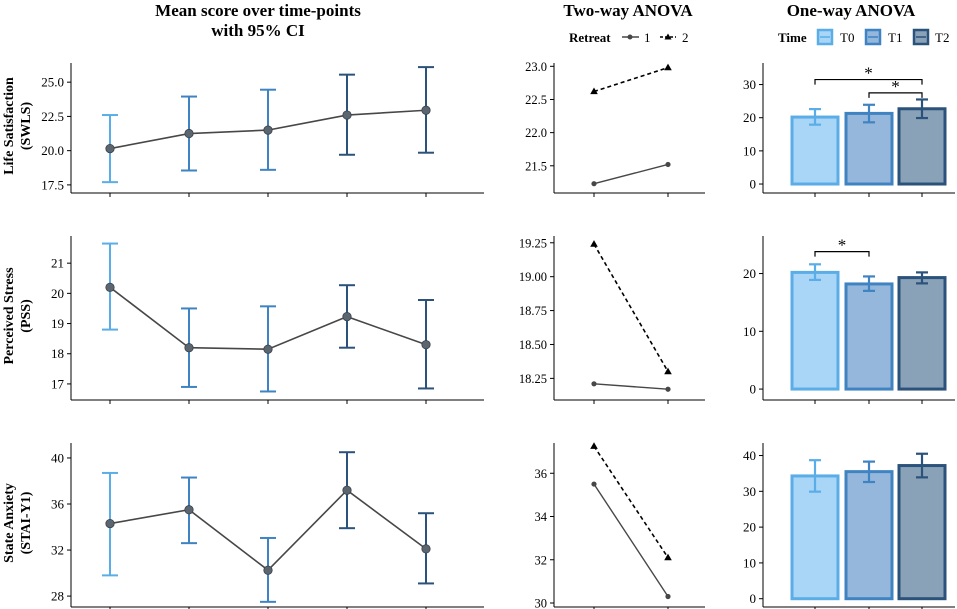  I want to click on time-legend-label-t1: T1, so click(895, 37).